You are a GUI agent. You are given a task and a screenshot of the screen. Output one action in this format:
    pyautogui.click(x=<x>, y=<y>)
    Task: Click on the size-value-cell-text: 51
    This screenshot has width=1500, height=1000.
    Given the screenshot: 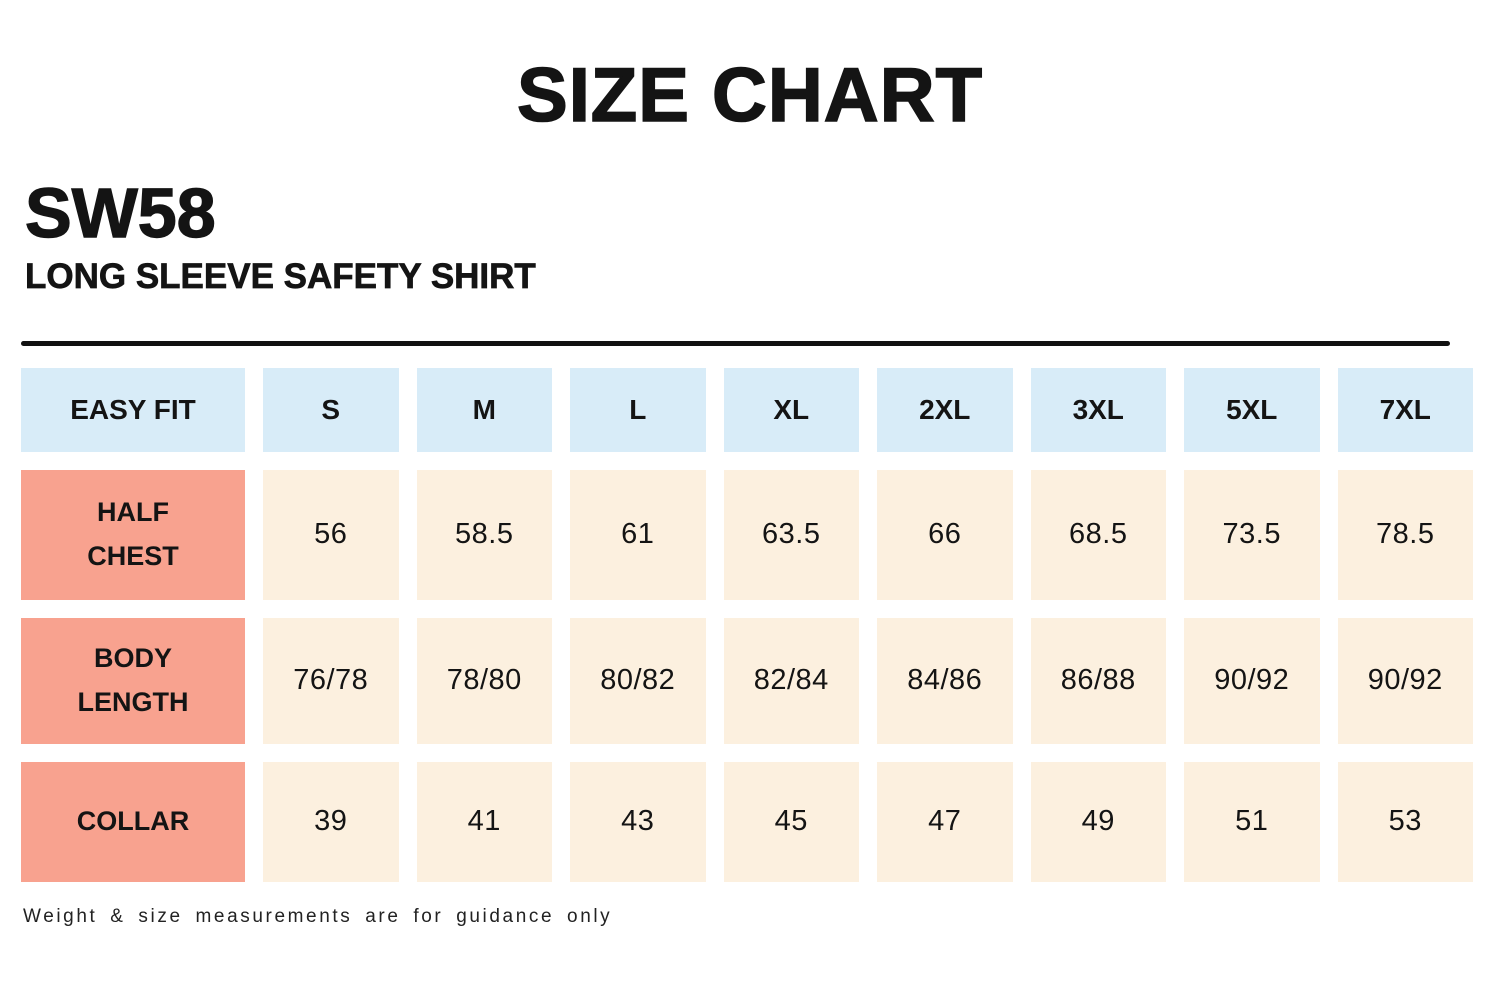 What is the action you would take?
    pyautogui.click(x=1252, y=821)
    